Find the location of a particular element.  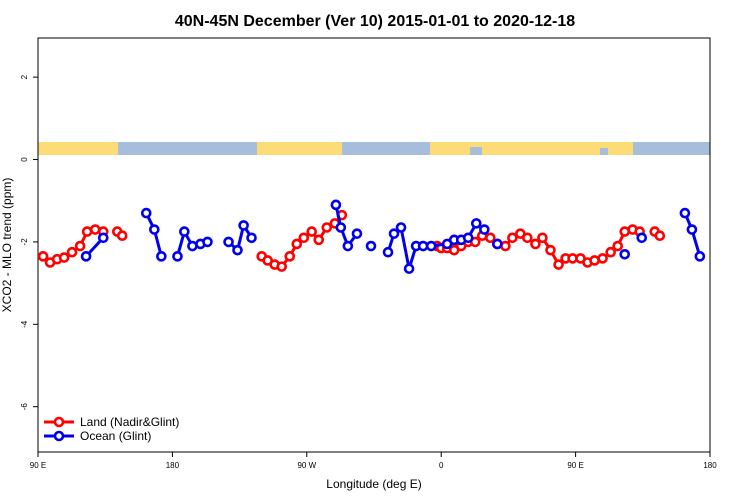

legend-label: Ocean (Glint) is located at coordinates (115, 436).